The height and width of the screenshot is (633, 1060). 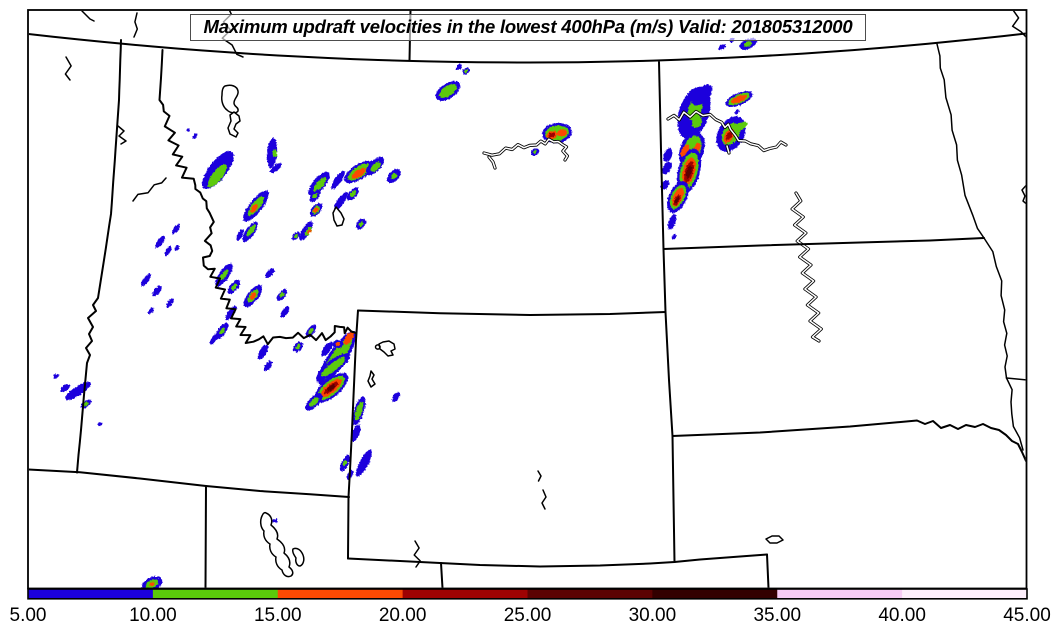 What do you see at coordinates (28, 615) in the screenshot?
I see `colorbar-tick-label: 5.00` at bounding box center [28, 615].